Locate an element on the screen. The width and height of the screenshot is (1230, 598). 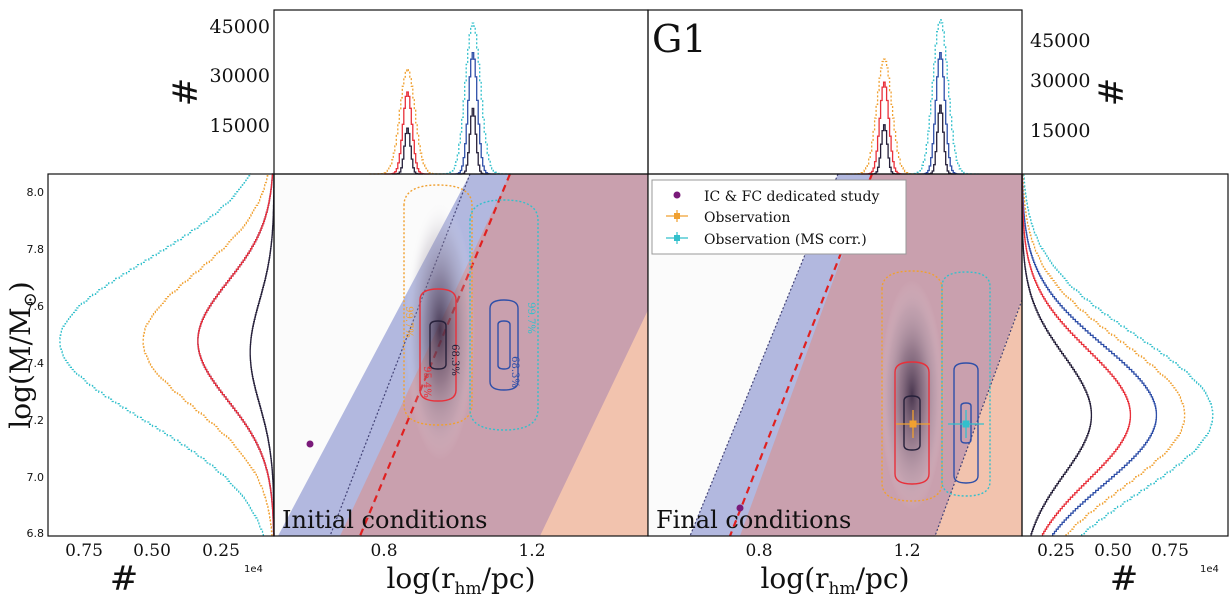
right-histogram: 0.25 0.50 0.75 1e4 # is located at coordinates (1125, 385).